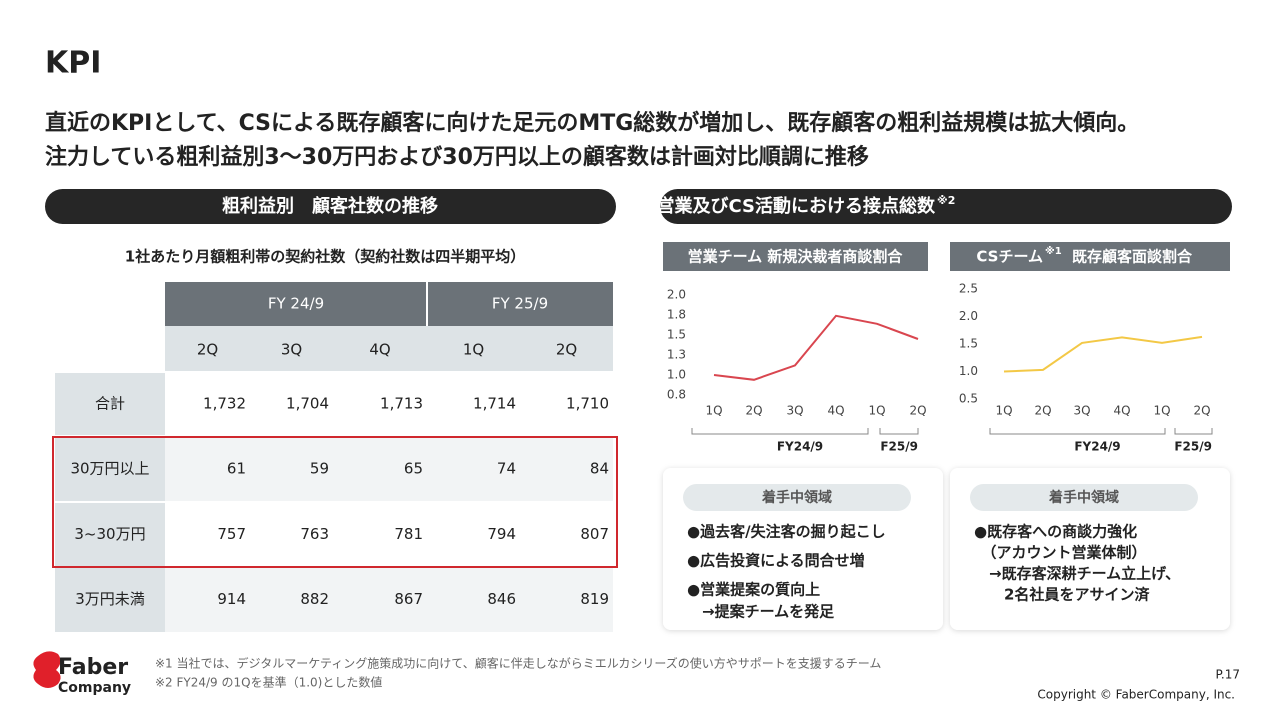 The width and height of the screenshot is (1280, 720). I want to click on table-caption: 1社あたり月額粗利帯の契約社数（契約社数は四半期平均）, so click(325, 257).